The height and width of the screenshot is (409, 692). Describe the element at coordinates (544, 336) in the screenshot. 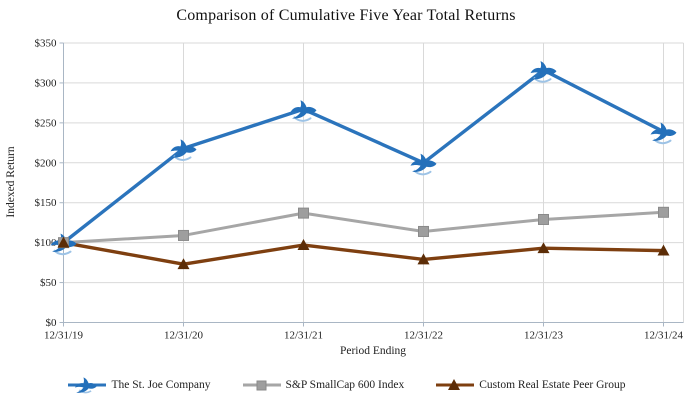

I see `x-tick-label: 12/31/23` at that location.